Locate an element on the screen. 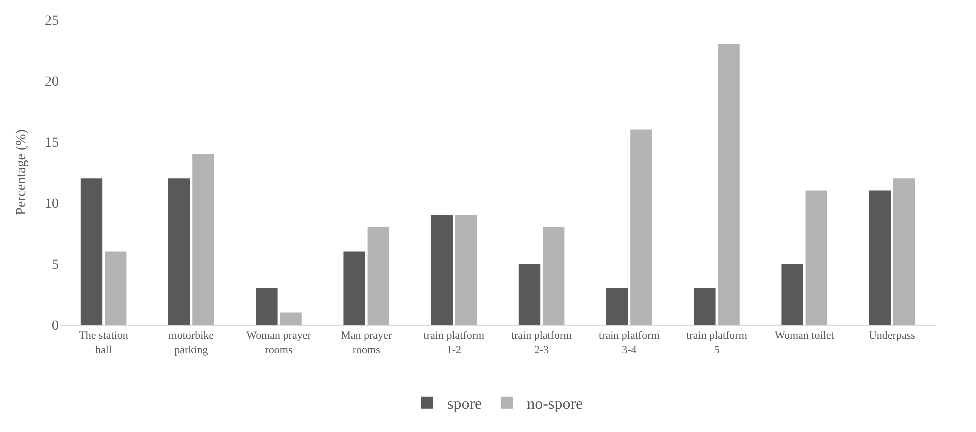  y-tick-label: 5 is located at coordinates (55, 265).